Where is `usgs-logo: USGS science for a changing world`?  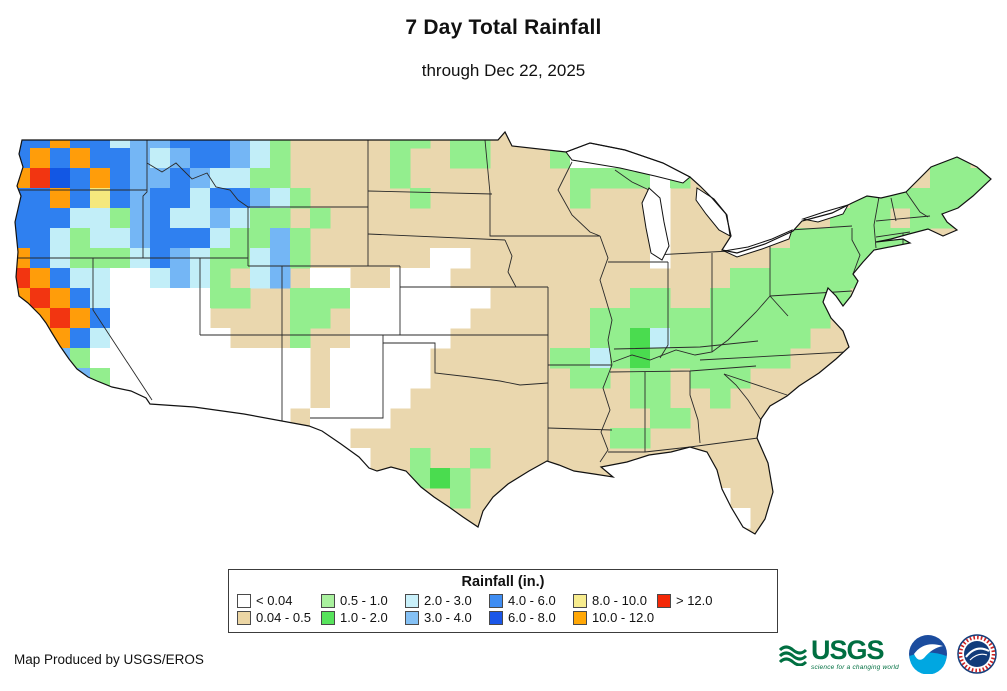 usgs-logo: USGS science for a changing world is located at coordinates (838, 653).